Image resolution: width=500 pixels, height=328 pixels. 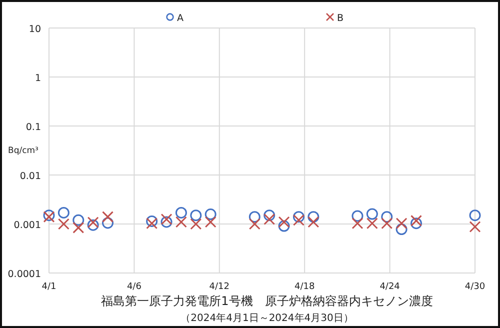 What do you see at coordinates (304, 287) in the screenshot?
I see `x-tick-label: 4/18` at bounding box center [304, 287].